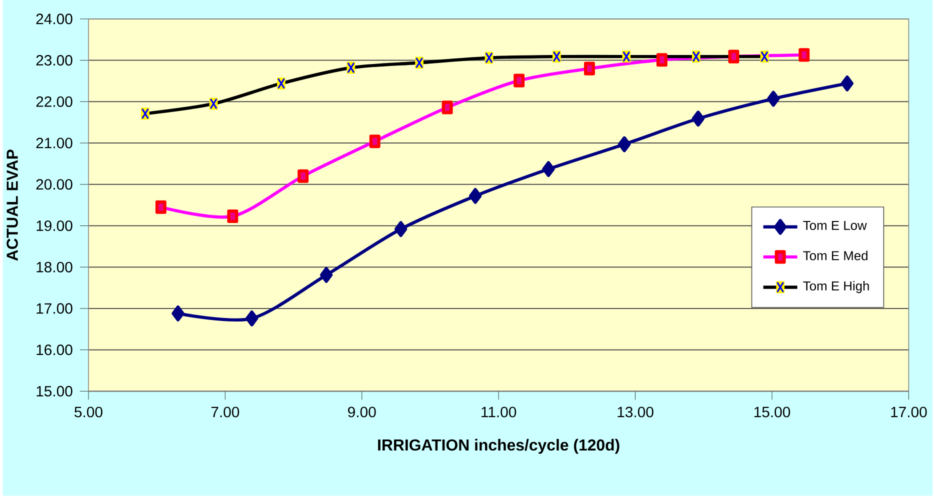 This screenshot has width=934, height=496. I want to click on y-tick-label: 21.00, so click(54, 143).